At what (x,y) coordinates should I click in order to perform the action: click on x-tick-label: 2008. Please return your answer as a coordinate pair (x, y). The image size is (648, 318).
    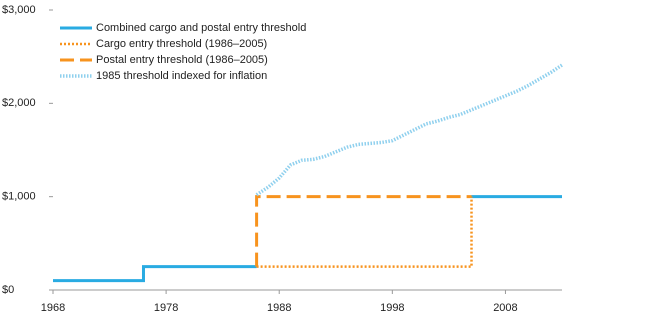
    Looking at the image, I should click on (505, 308).